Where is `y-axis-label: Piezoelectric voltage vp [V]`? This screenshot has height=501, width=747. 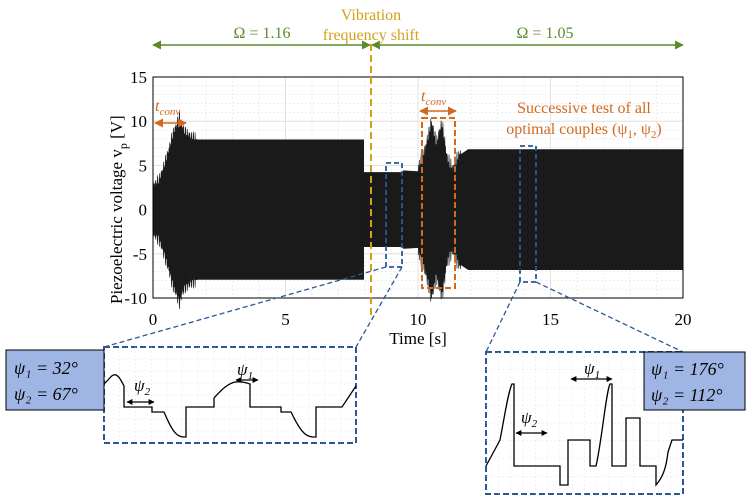
y-axis-label: Piezoelectric voltage vp [V] is located at coordinates (118, 209).